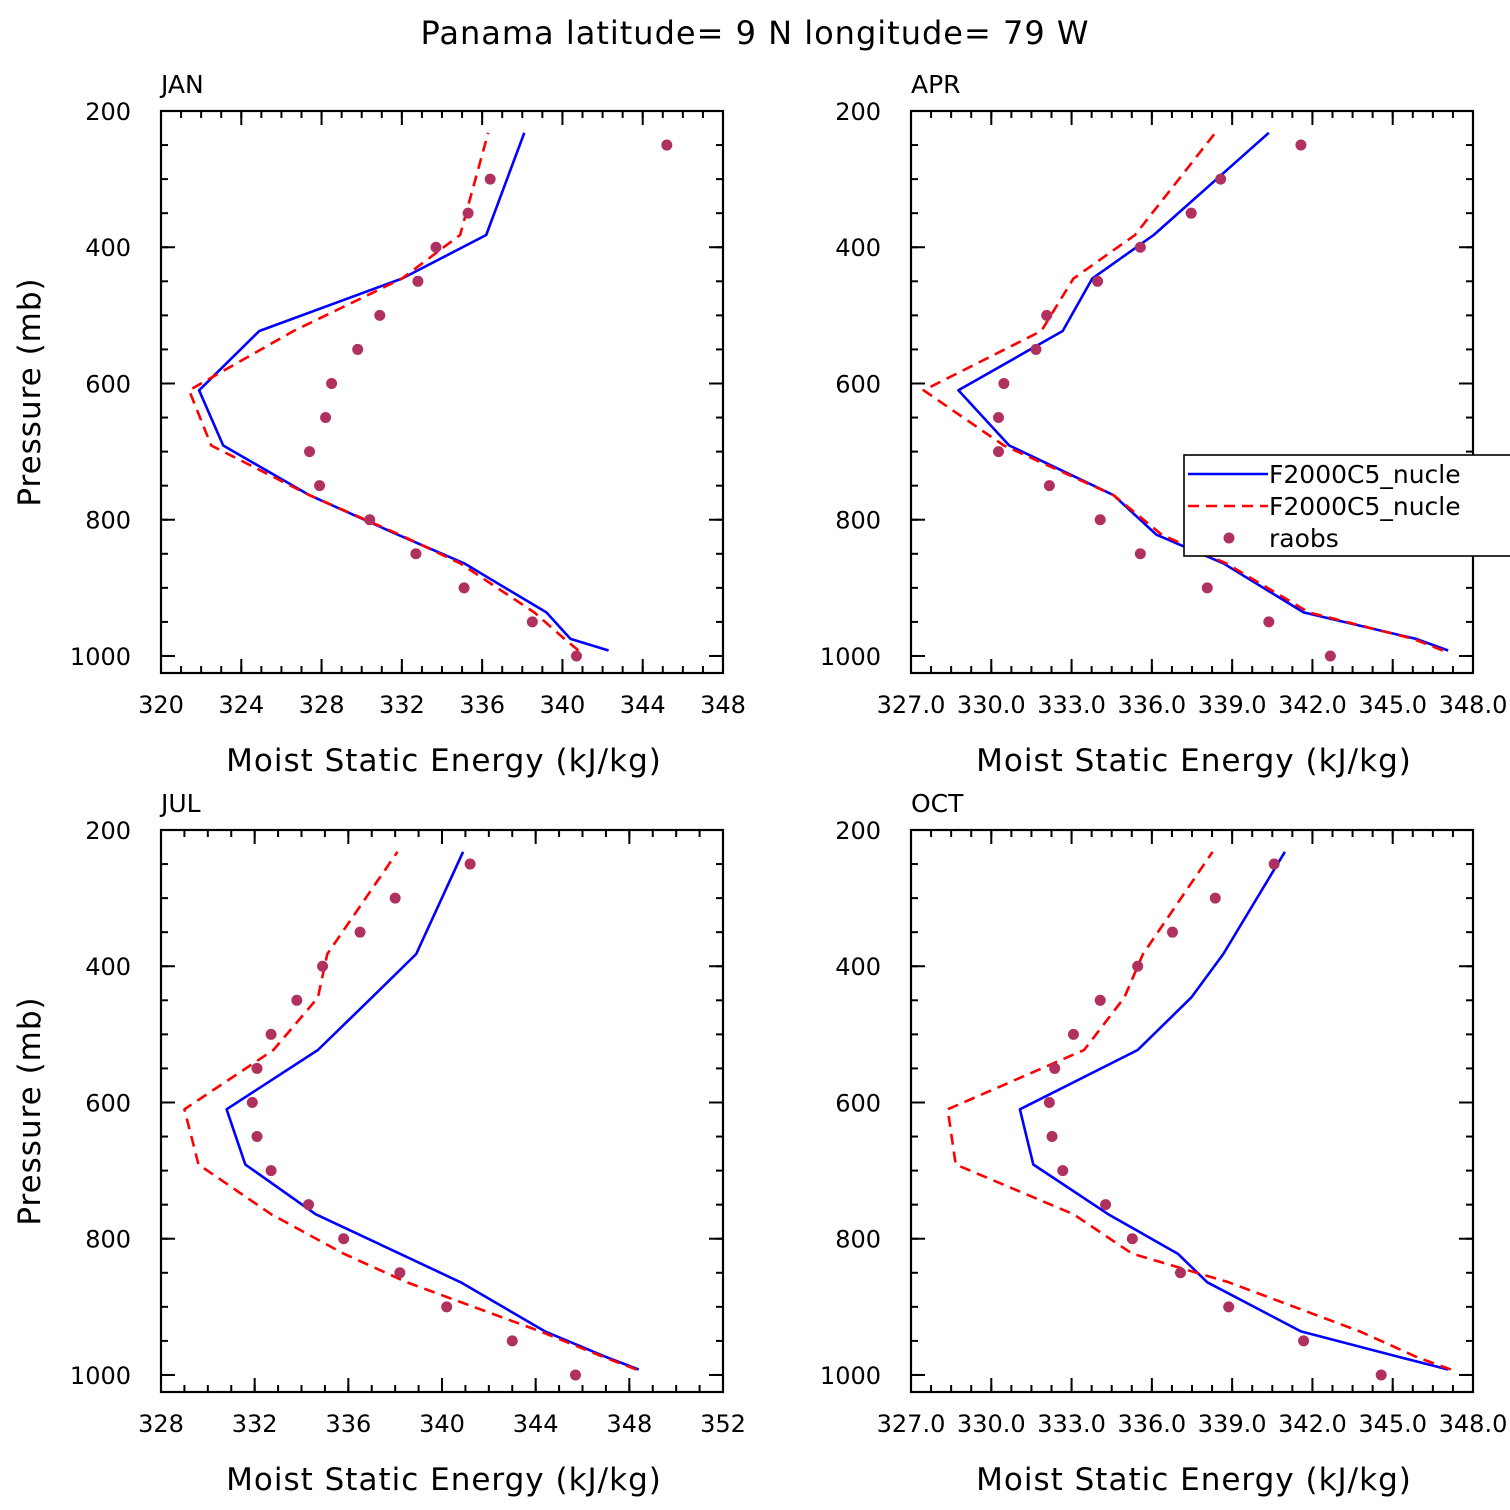 The height and width of the screenshot is (1510, 1510). What do you see at coordinates (936, 84) in the screenshot?
I see `panel-title: APR` at bounding box center [936, 84].